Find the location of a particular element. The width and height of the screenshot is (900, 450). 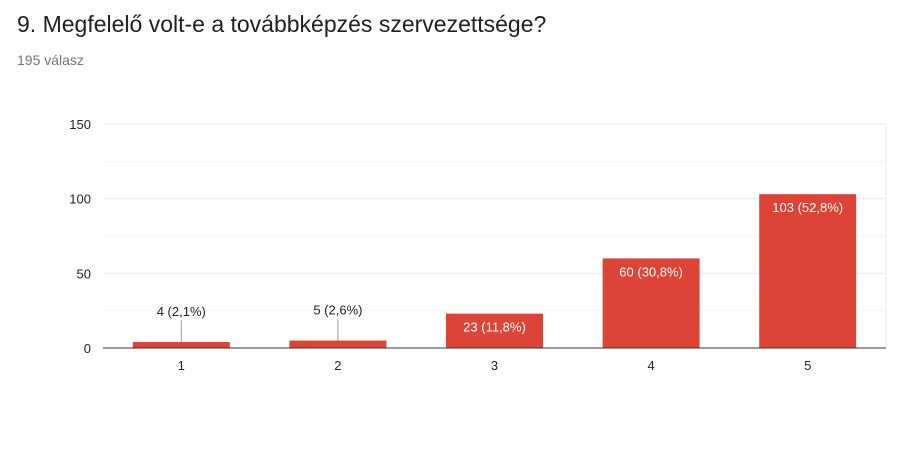

x-tick-label: 4 is located at coordinates (650, 365).